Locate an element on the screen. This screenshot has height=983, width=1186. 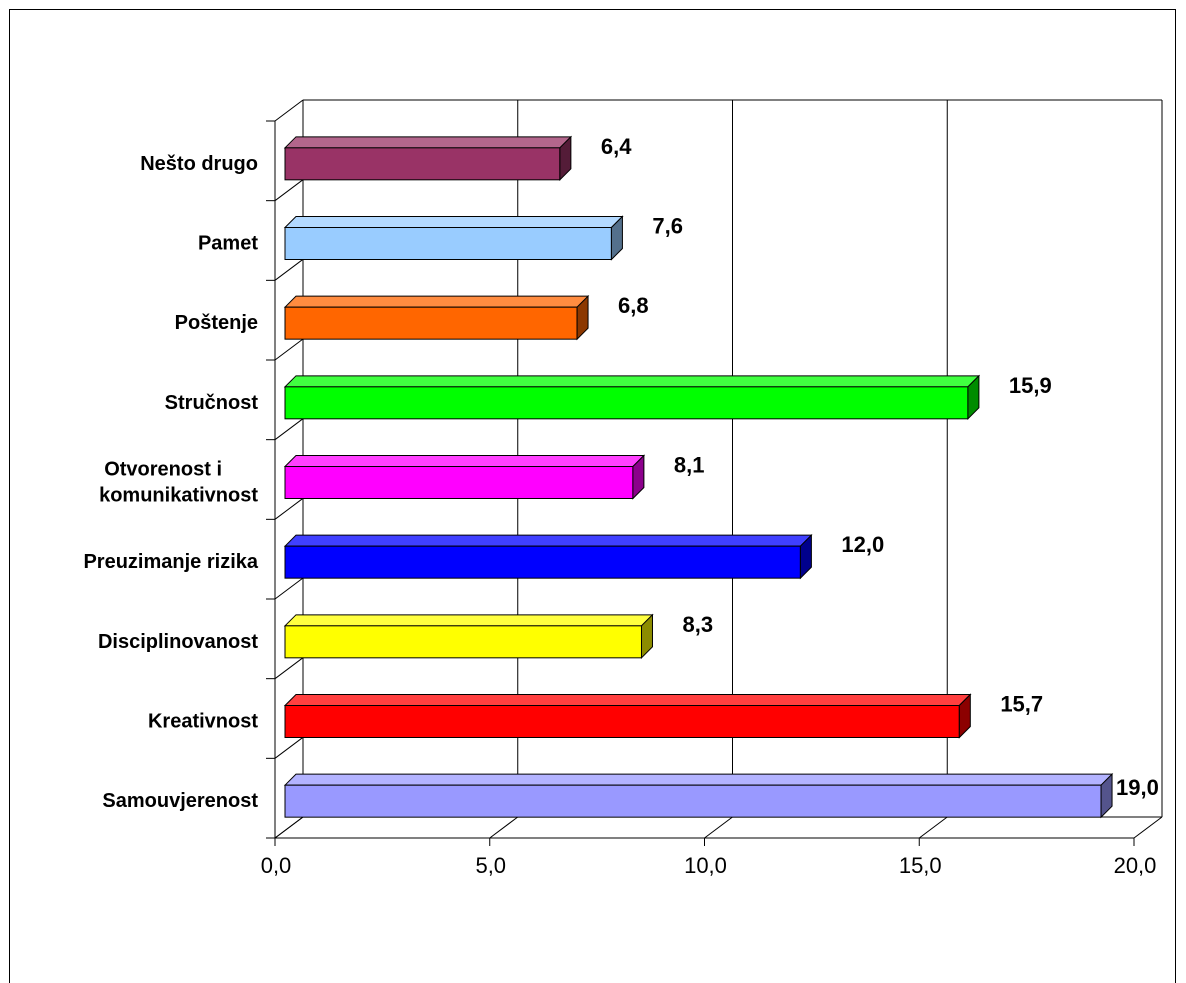
category-label: Nešto drugo is located at coordinates (199, 164).